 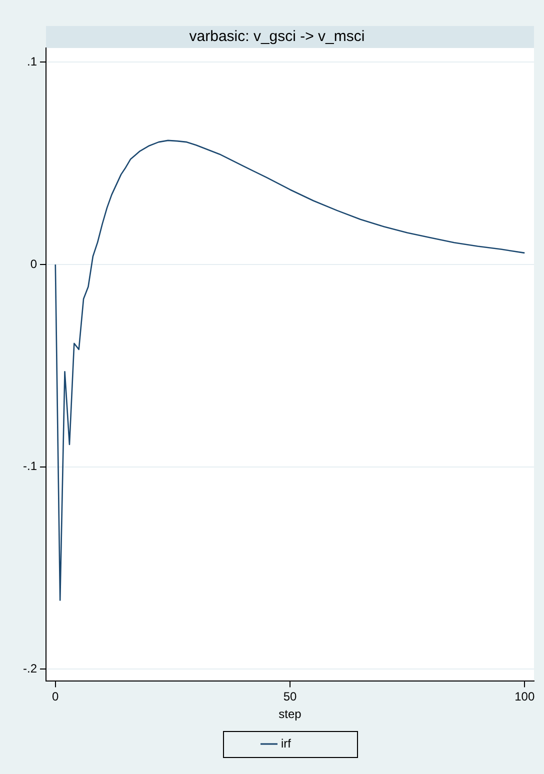 What do you see at coordinates (290, 697) in the screenshot?
I see `x-tick-label: 50` at bounding box center [290, 697].